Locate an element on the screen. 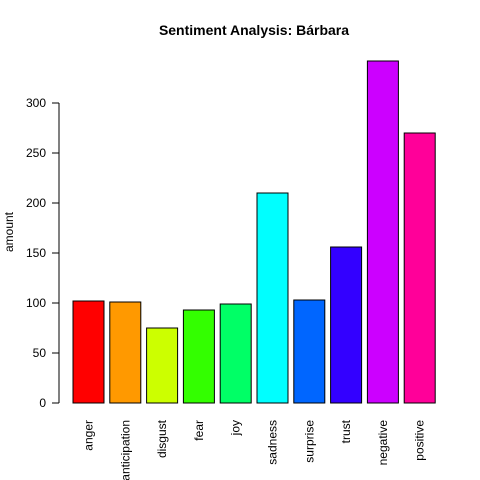 The width and height of the screenshot is (480, 480). bar-disgust is located at coordinates (162, 365).